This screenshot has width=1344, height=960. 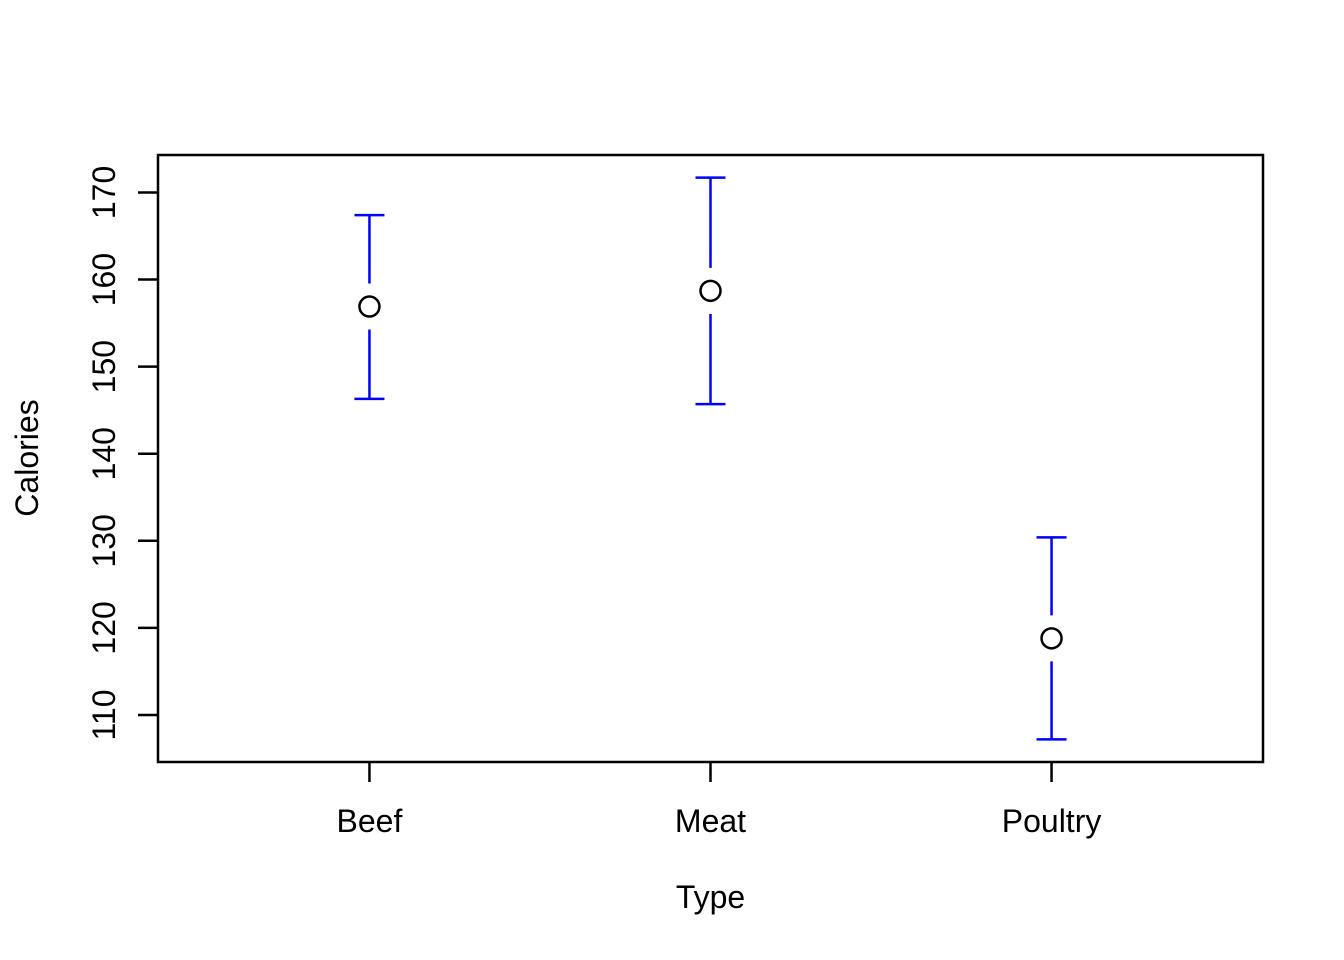 What do you see at coordinates (104, 714) in the screenshot?
I see `y-tick-label: 110` at bounding box center [104, 714].